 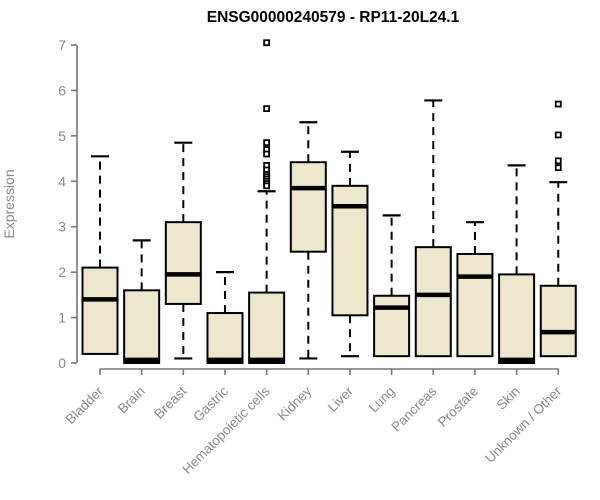 What do you see at coordinates (62, 363) in the screenshot?
I see `y-tick-label-0: 0` at bounding box center [62, 363].